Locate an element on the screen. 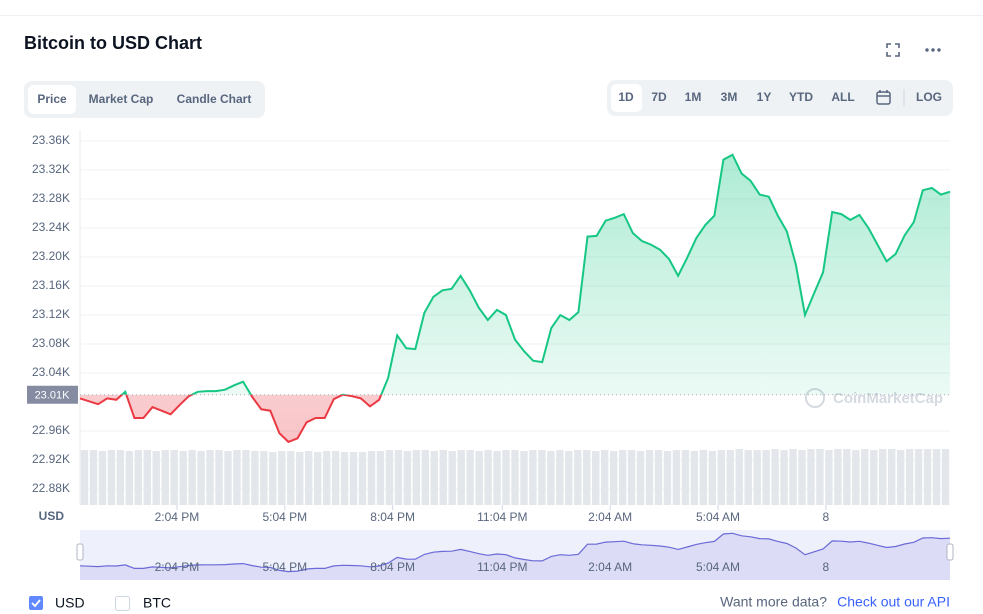  tab: Candle Chart is located at coordinates (214, 99).